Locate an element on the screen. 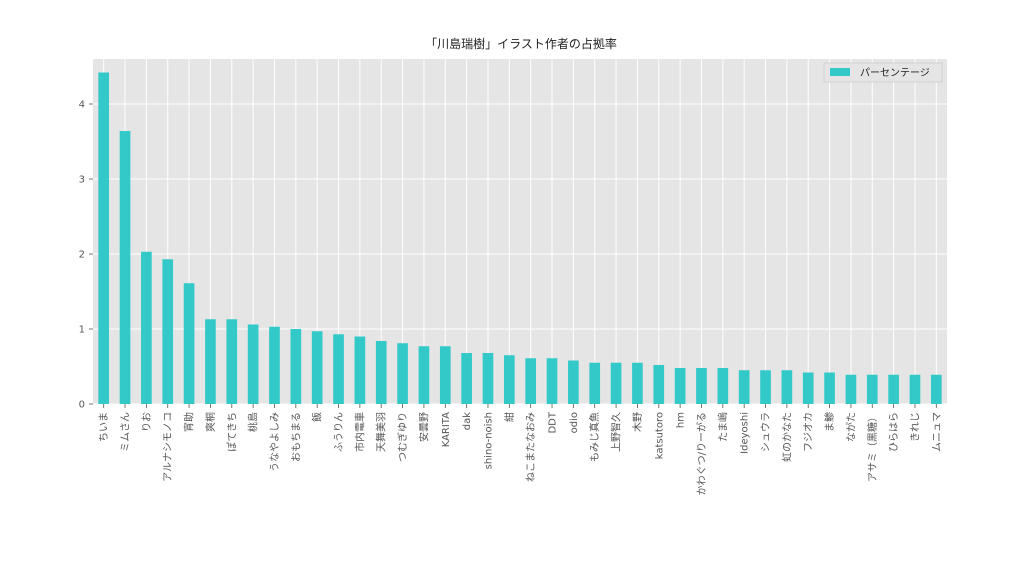  x-tick-label: Ideyoshi is located at coordinates (745, 433).